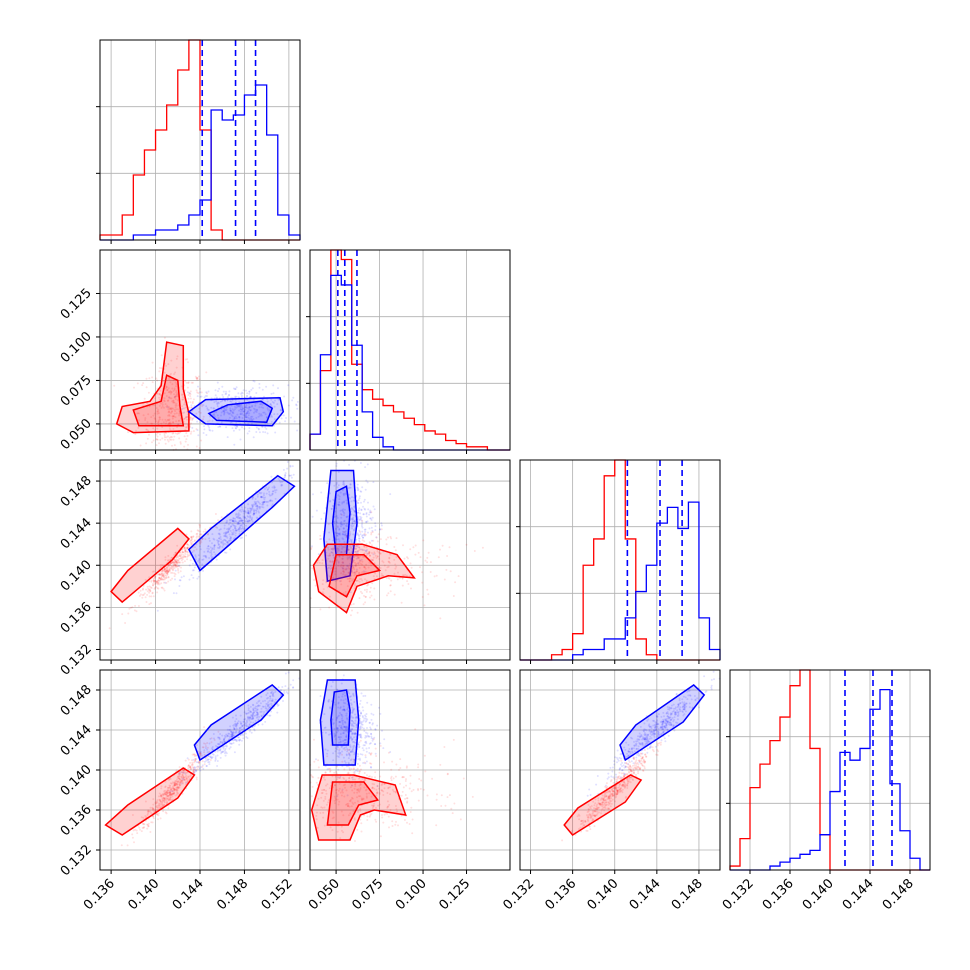 The width and height of the screenshot is (970, 970). Describe the element at coordinates (76, 618) in the screenshot. I see `y-tick-label: 0.136` at that location.